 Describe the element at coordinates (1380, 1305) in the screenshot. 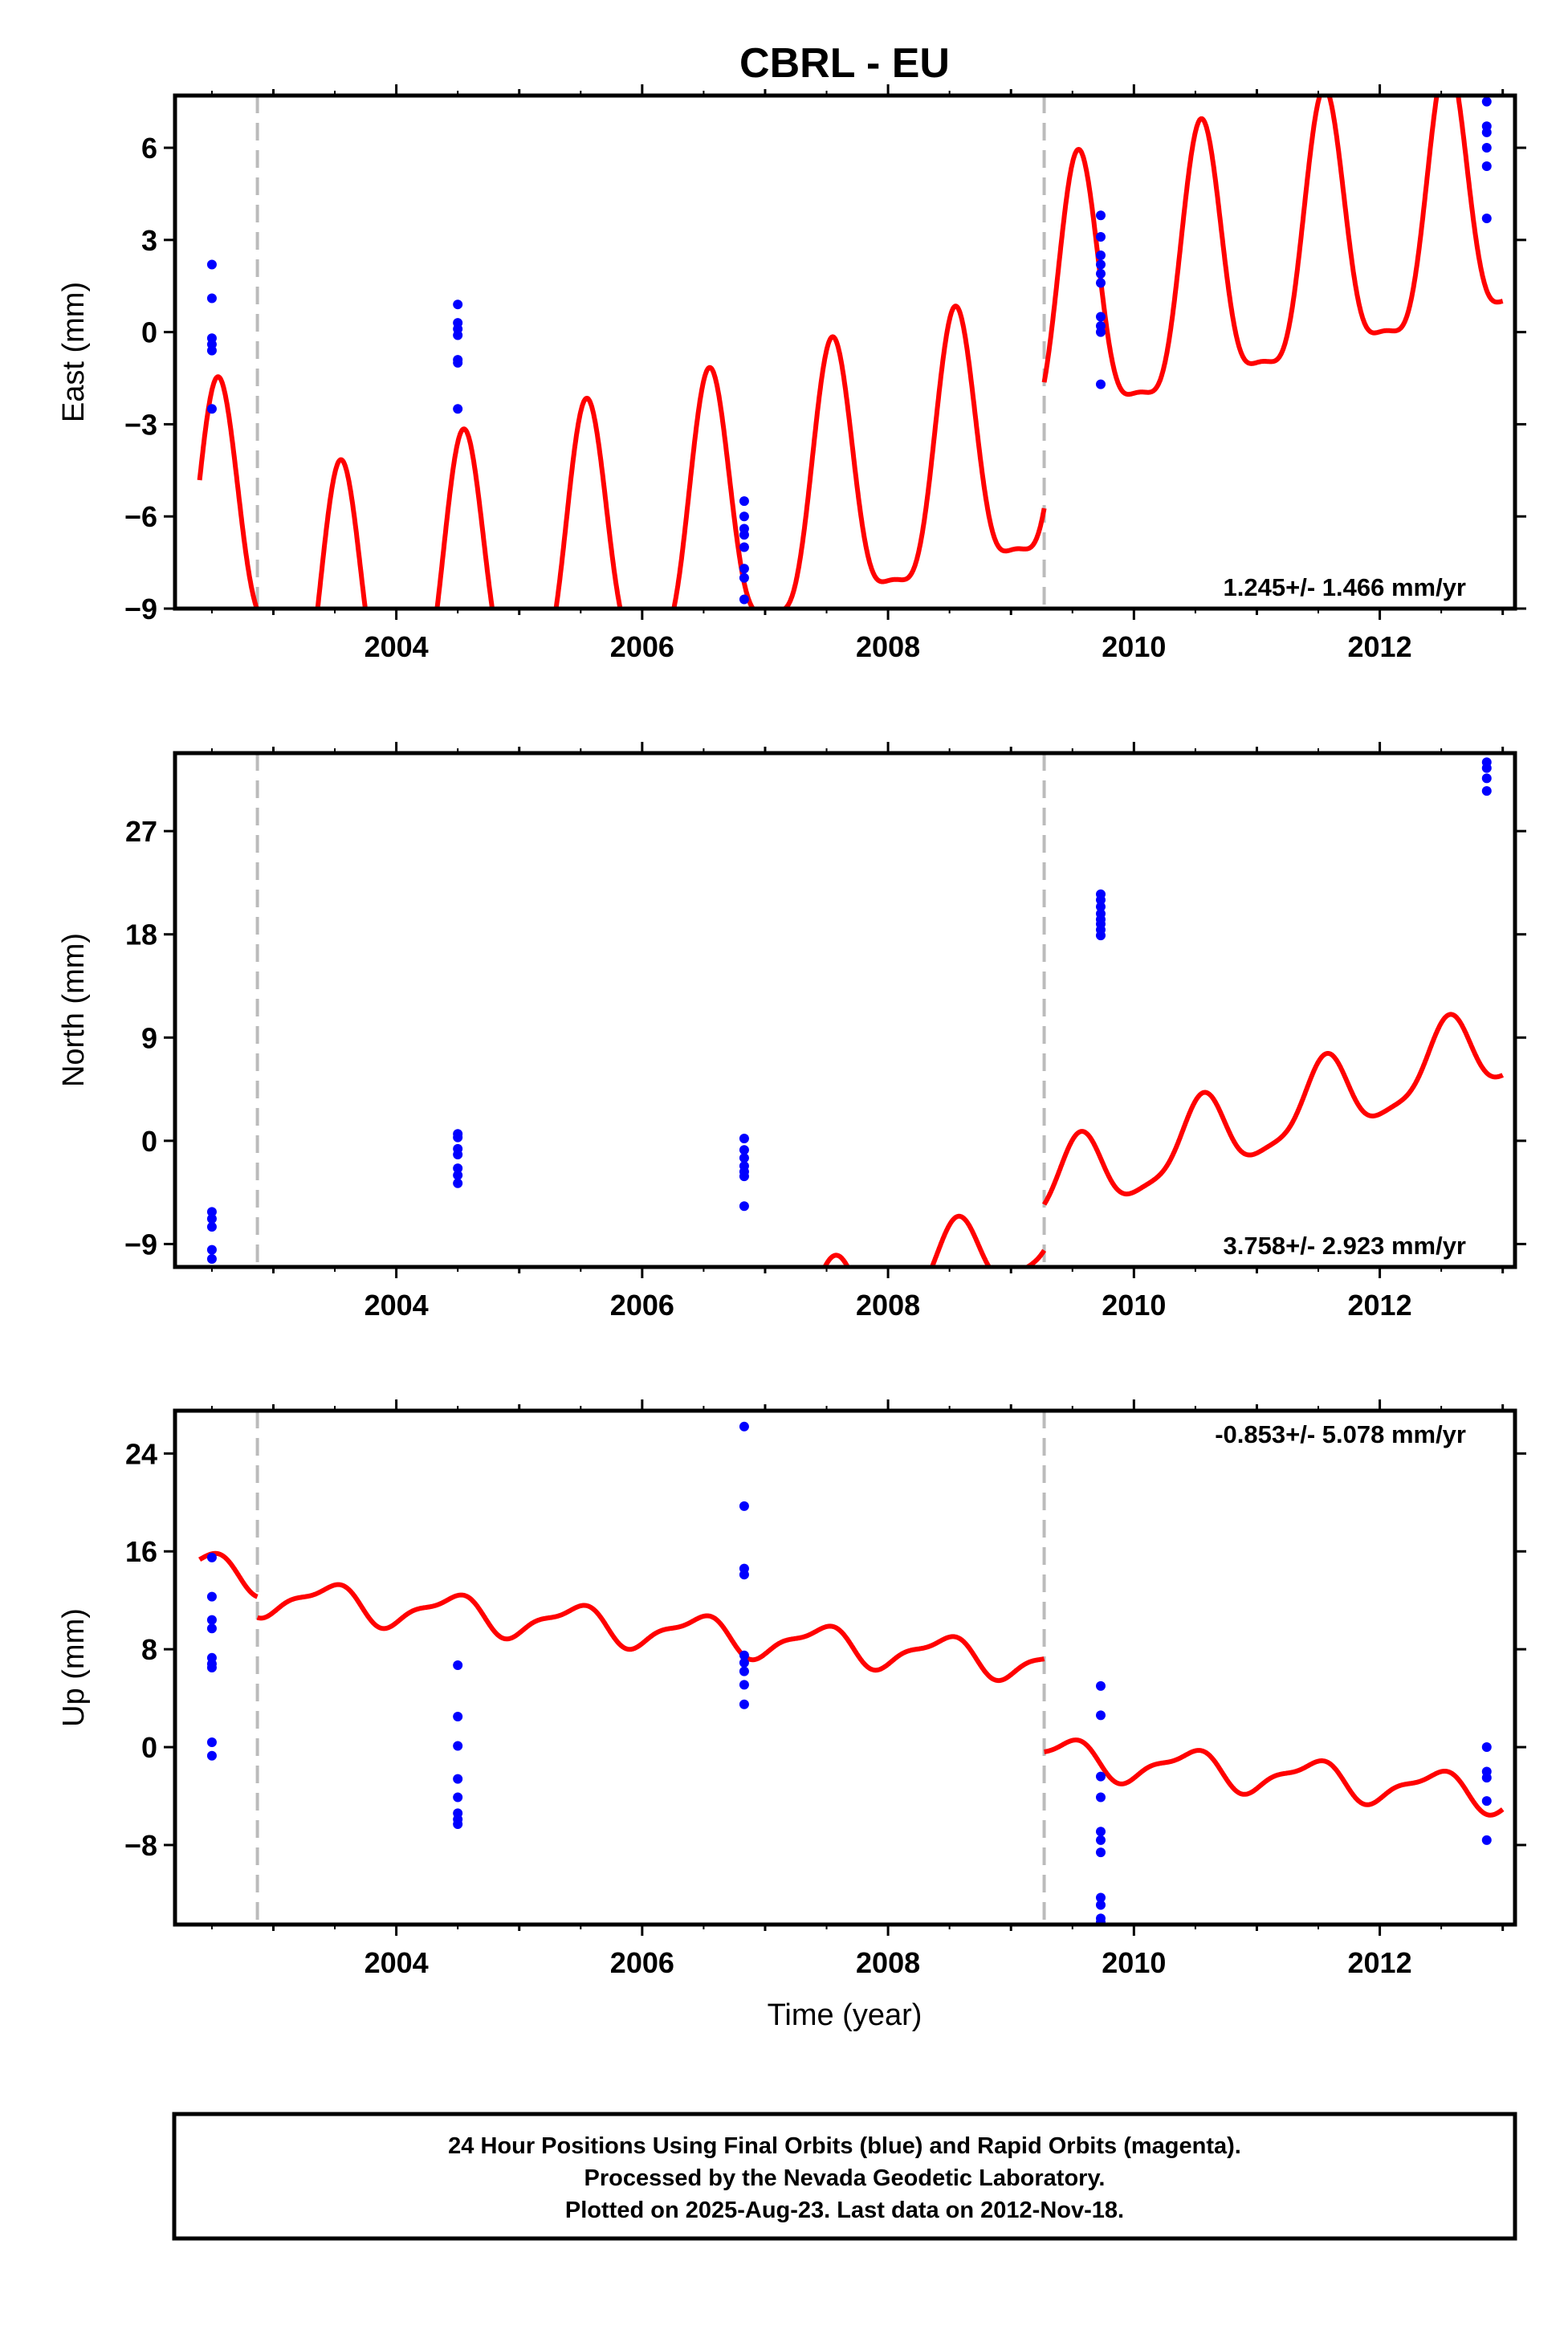

I see `north-x-tick-label: 2012` at that location.